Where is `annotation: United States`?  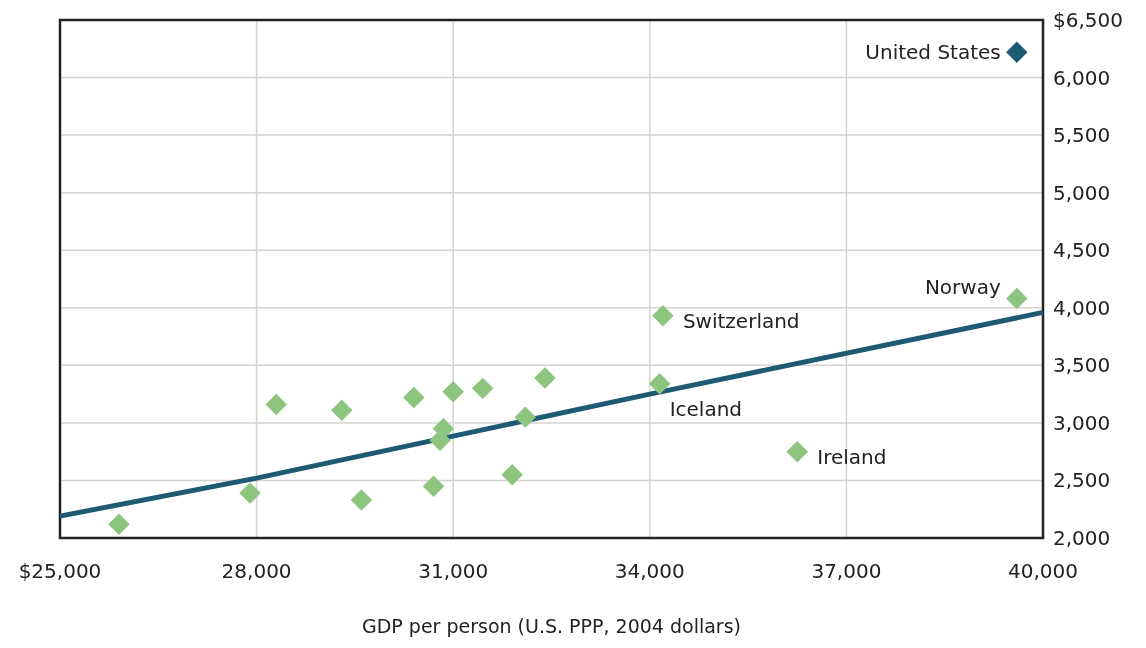
annotation: United States is located at coordinates (933, 52).